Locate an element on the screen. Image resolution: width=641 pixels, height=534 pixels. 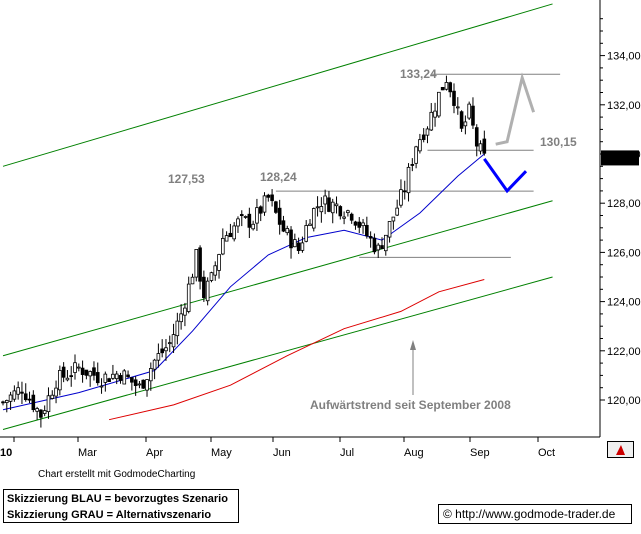
y-tick-label: 126,00 is located at coordinates (624, 253).